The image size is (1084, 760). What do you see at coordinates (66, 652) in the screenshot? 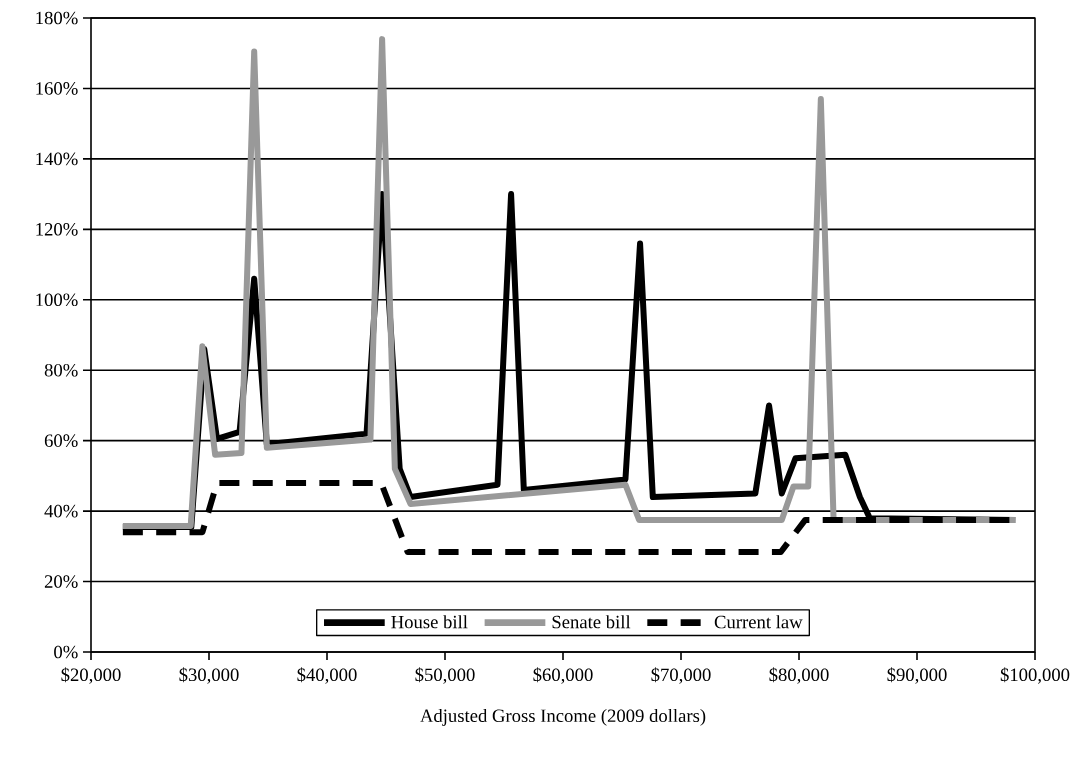
I see `y-tick-label: 0%` at bounding box center [66, 652].